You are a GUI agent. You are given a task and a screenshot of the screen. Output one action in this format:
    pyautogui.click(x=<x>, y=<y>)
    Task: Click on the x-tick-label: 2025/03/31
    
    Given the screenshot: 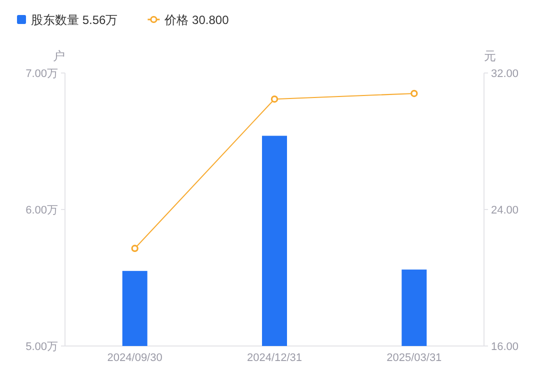 What is the action you would take?
    pyautogui.click(x=414, y=358)
    